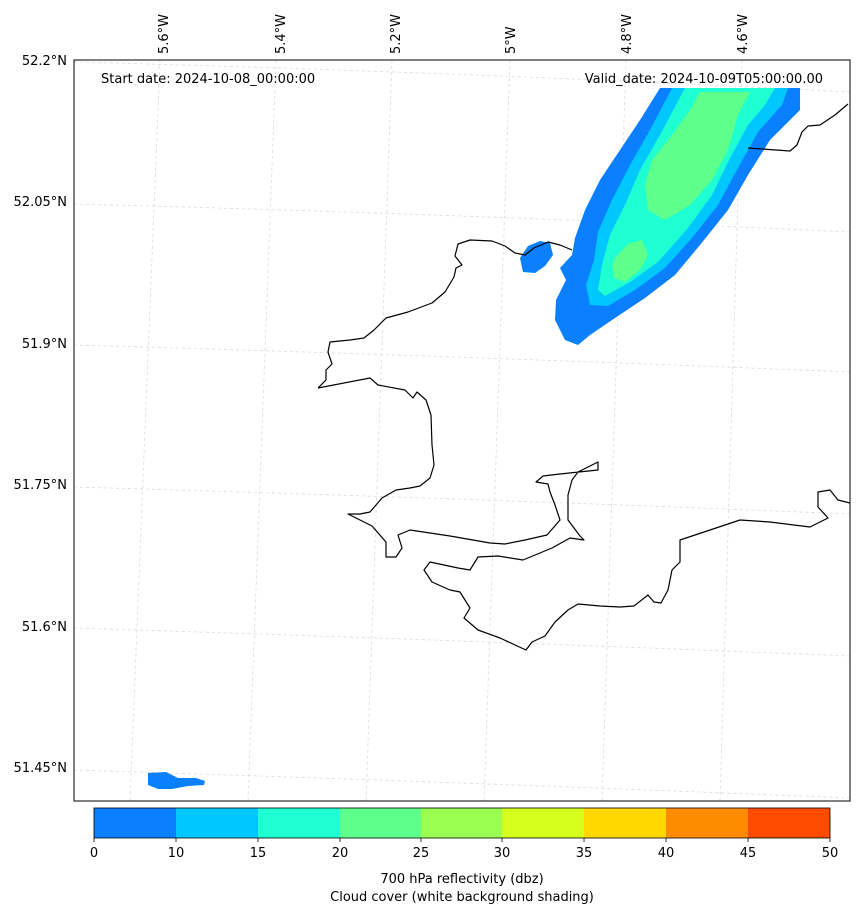 Image resolution: width=859 pixels, height=914 pixels. I want to click on colorbar-tick-label: 20, so click(340, 853).